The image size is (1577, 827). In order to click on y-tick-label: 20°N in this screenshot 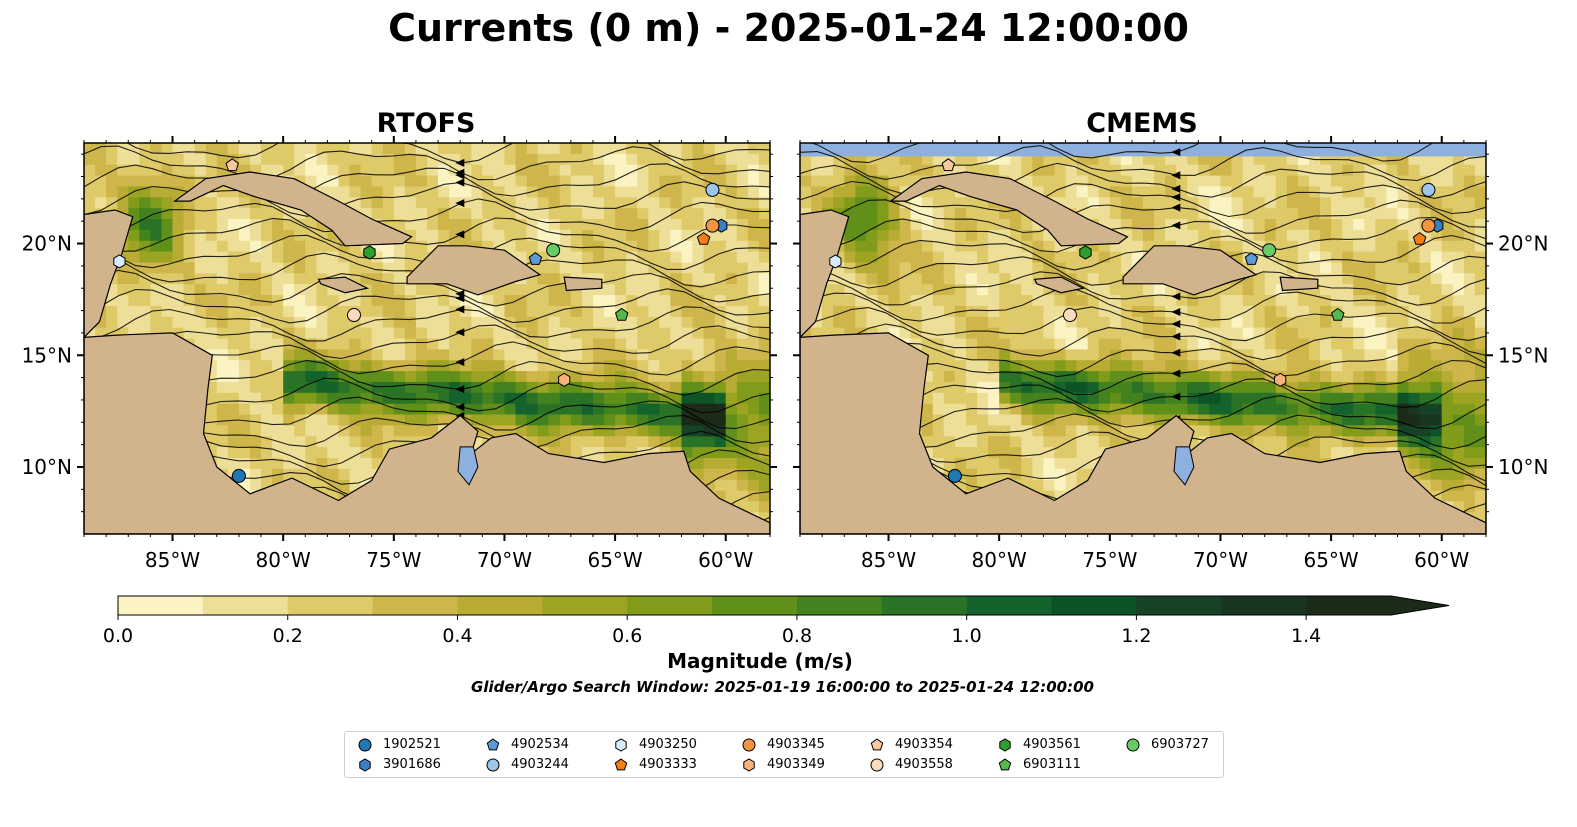, I will do `click(47, 244)`.